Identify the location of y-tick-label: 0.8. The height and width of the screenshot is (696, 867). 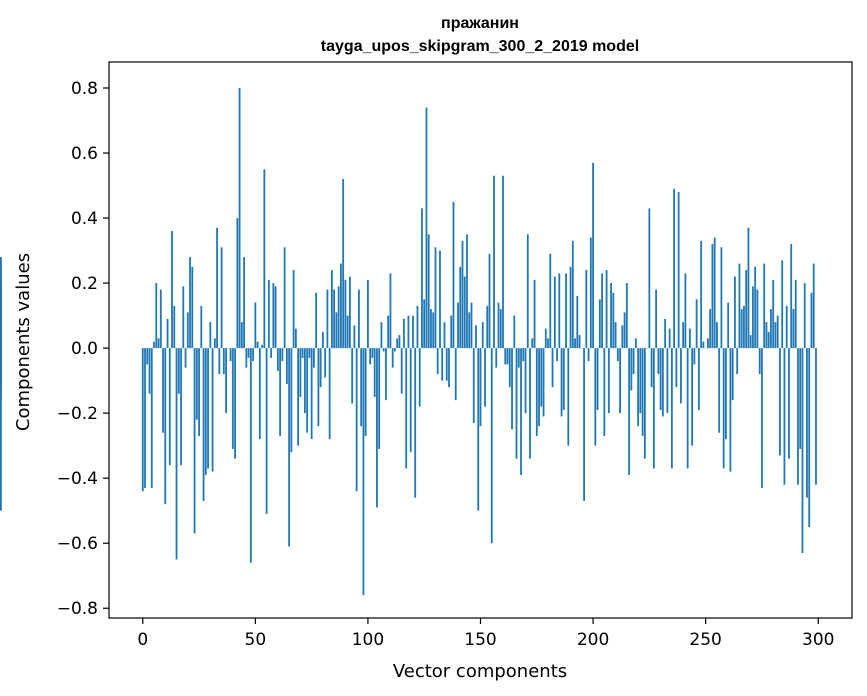
(84, 89).